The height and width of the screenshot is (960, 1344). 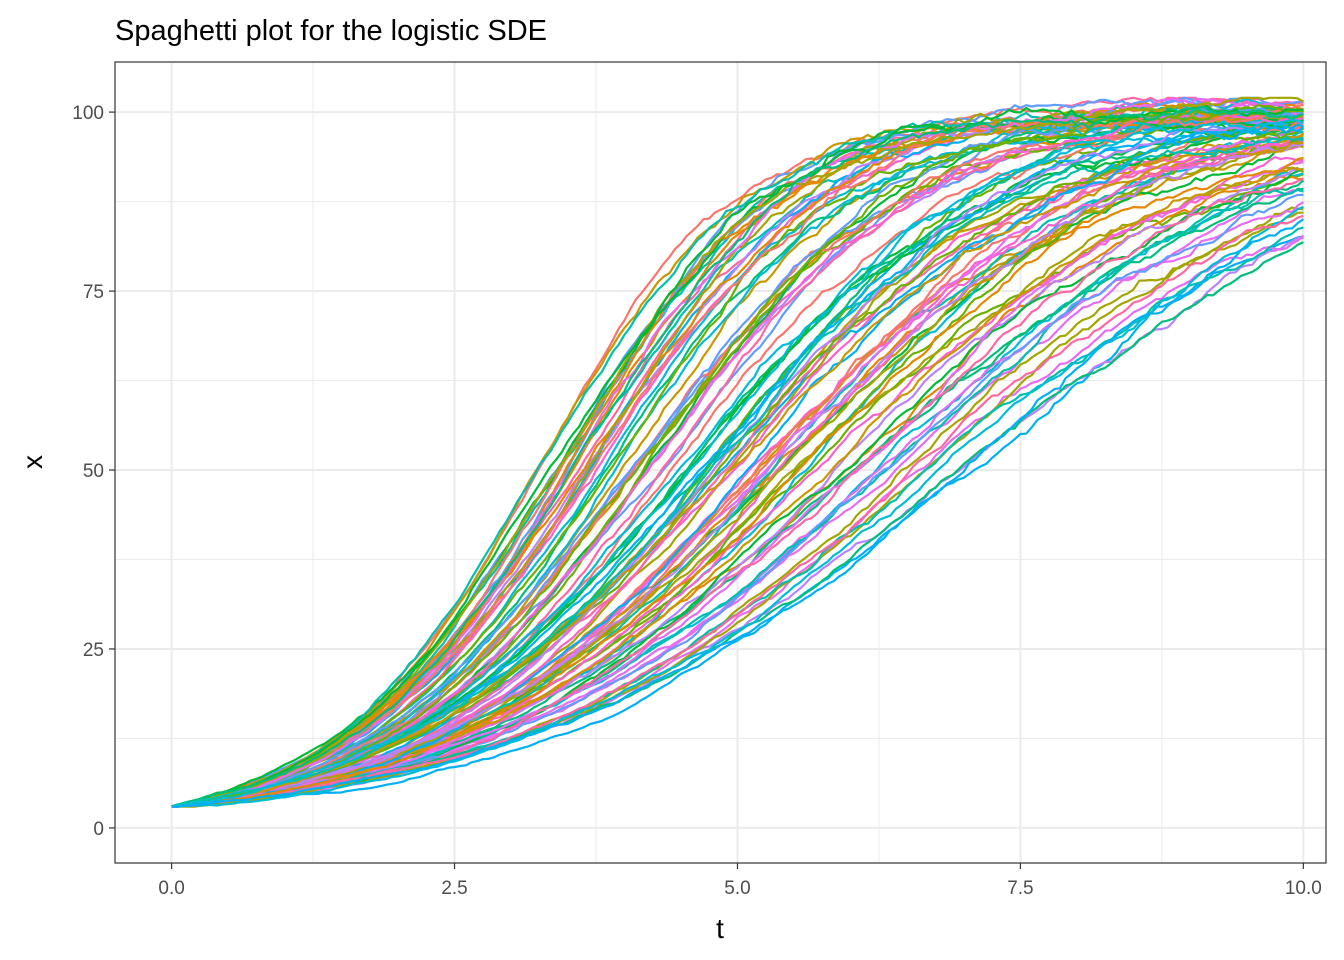 What do you see at coordinates (171, 888) in the screenshot?
I see `x-tick-label: 0.0` at bounding box center [171, 888].